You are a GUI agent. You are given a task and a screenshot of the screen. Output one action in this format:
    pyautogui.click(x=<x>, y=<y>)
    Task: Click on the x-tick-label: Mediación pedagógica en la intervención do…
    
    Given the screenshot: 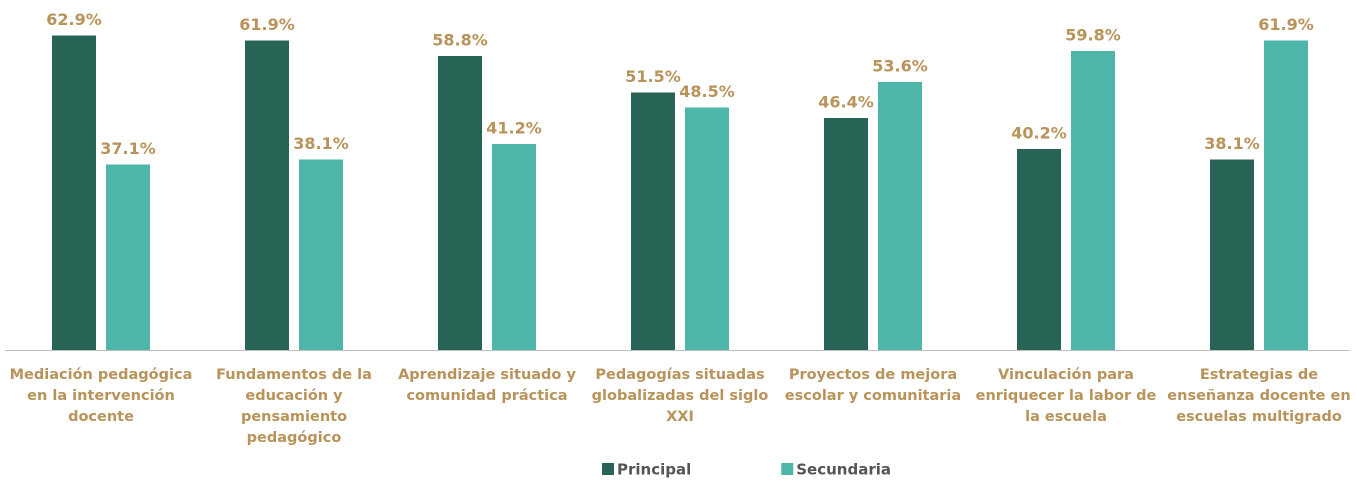 What is the action you would take?
    pyautogui.click(x=101, y=396)
    